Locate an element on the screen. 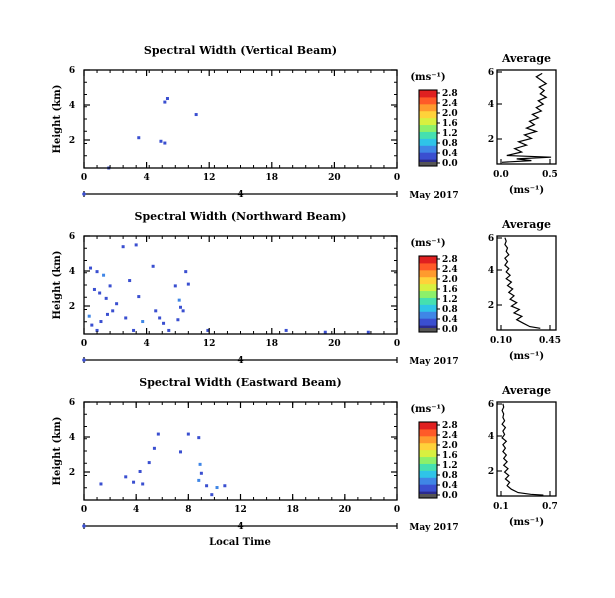  x-tick-label: 20 is located at coordinates (345, 510).